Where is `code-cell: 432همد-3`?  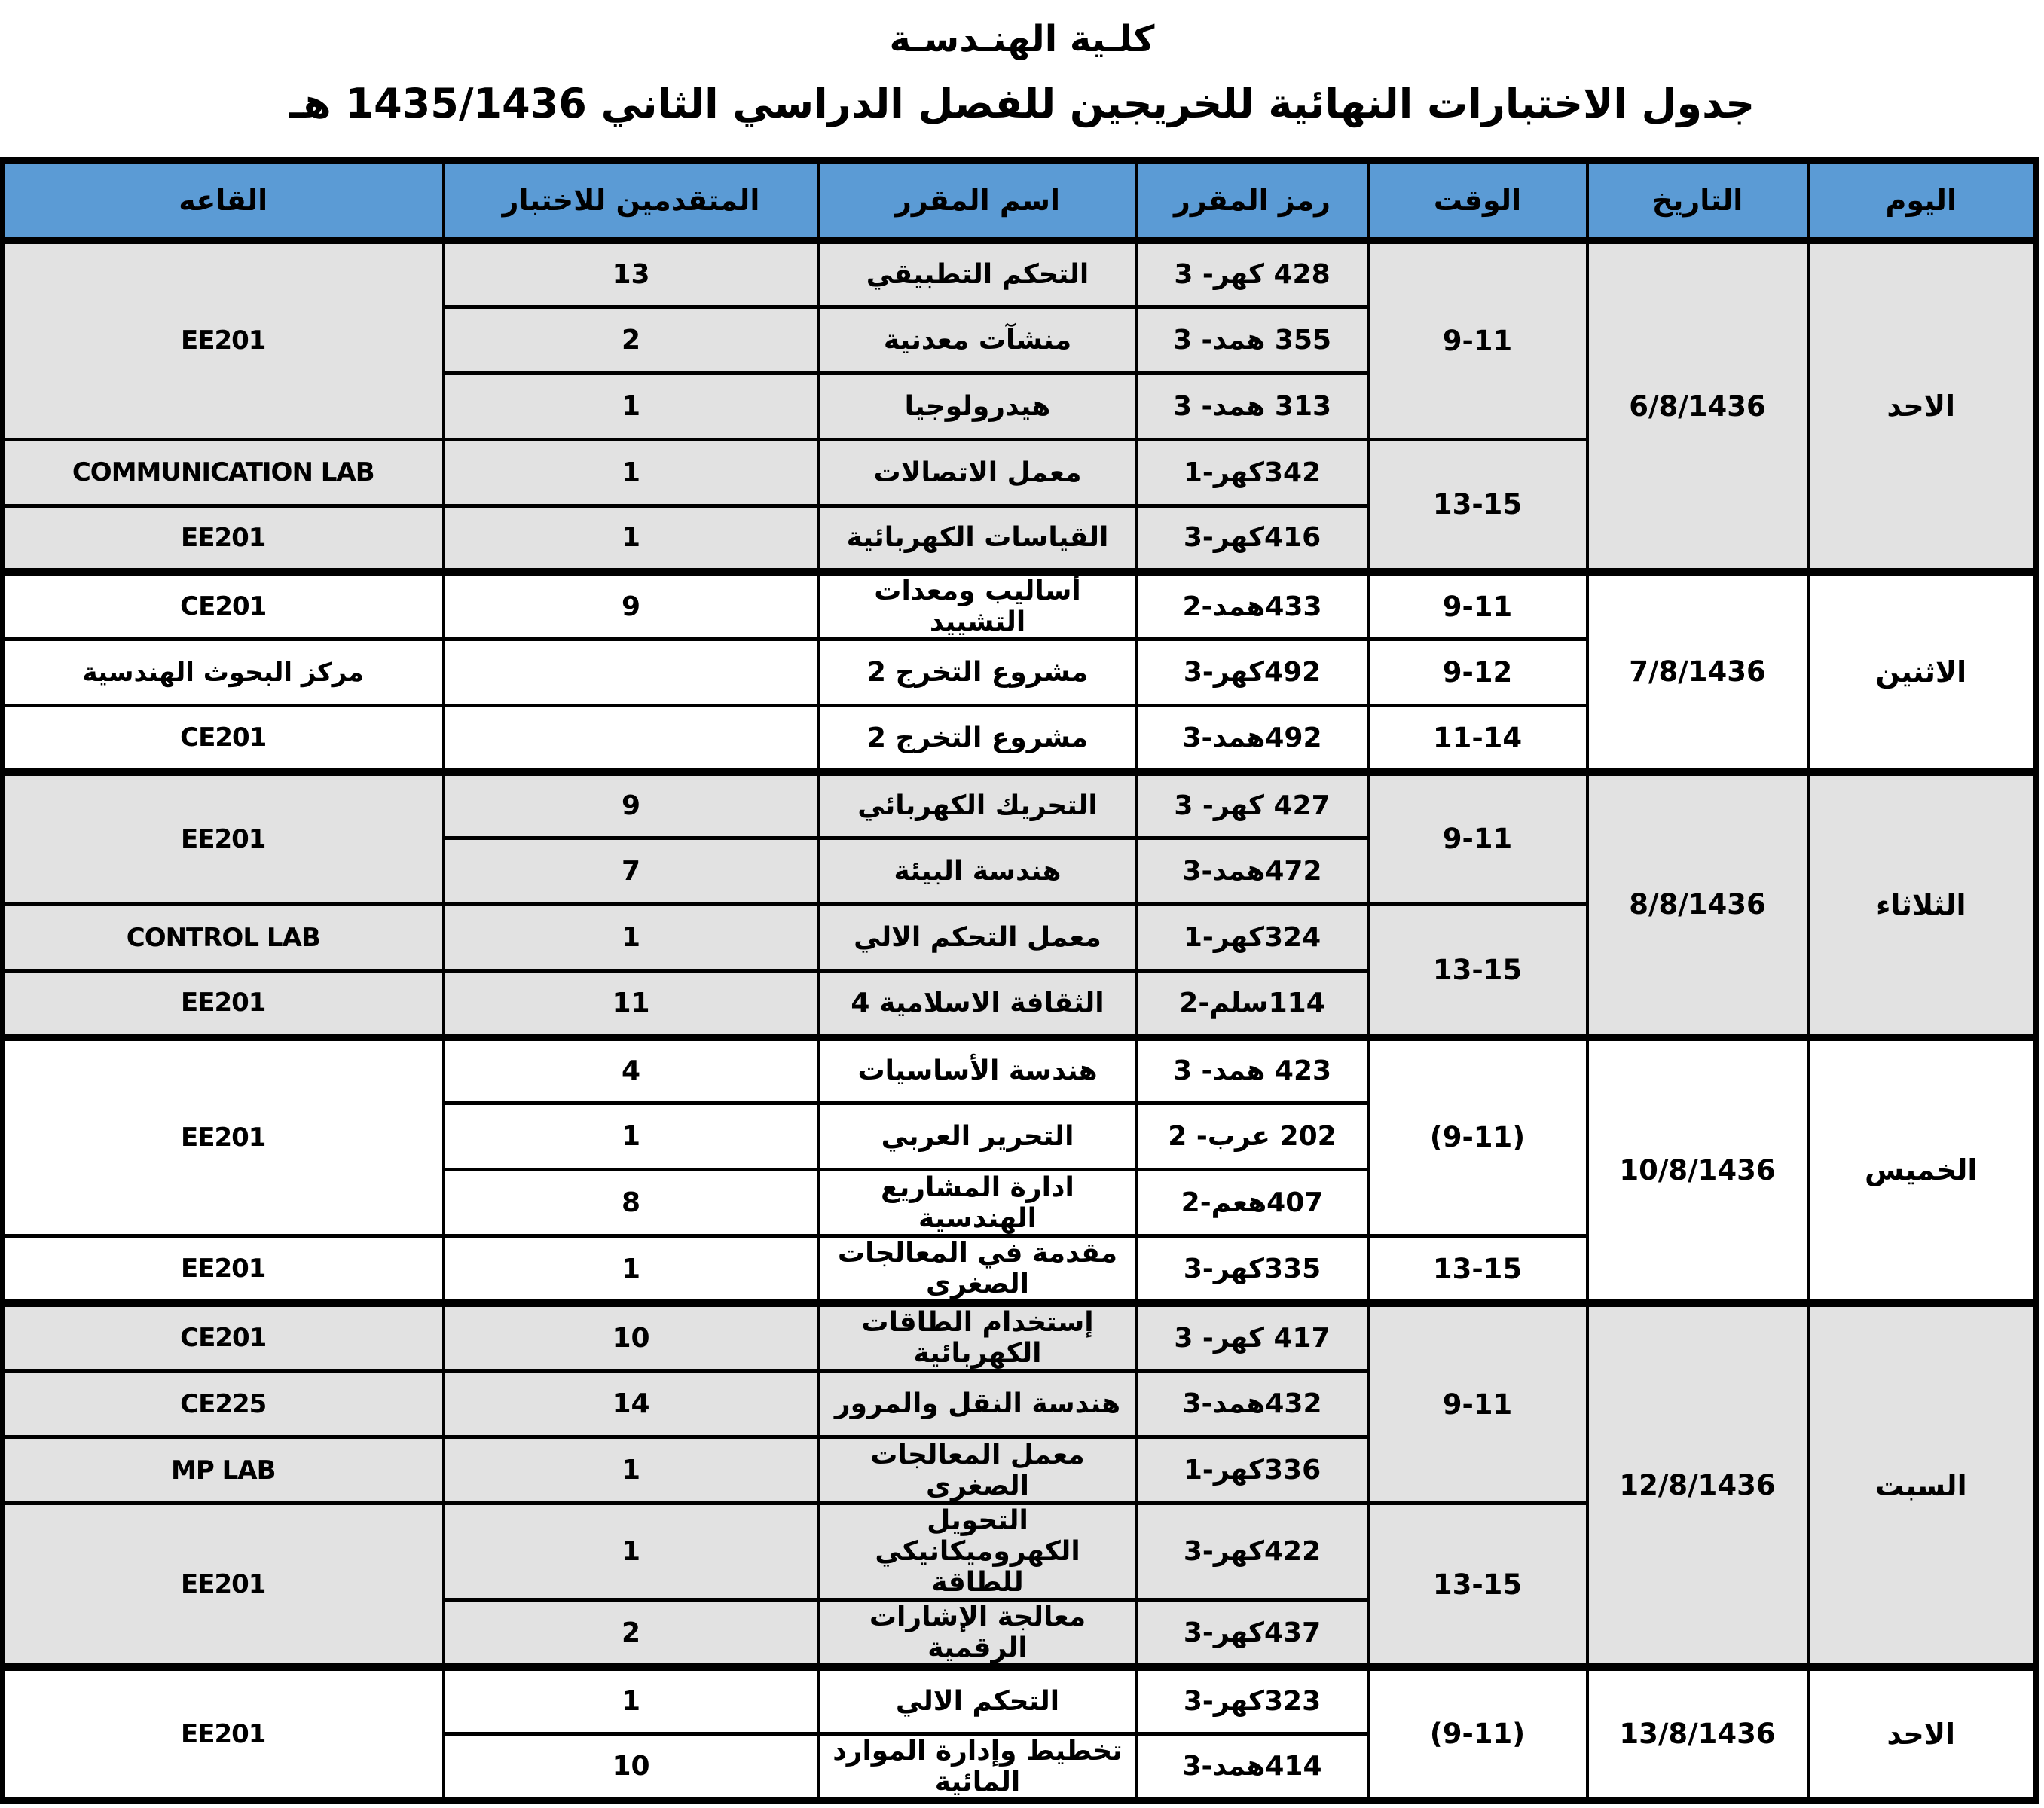 code-cell: 432همد-3 is located at coordinates (1252, 1404).